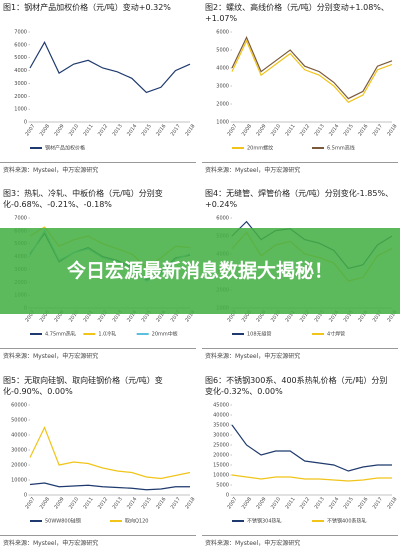 This screenshot has height=549, width=400. Describe the element at coordinates (221, 406) in the screenshot. I see `y-tick-label: 45000` at that location.